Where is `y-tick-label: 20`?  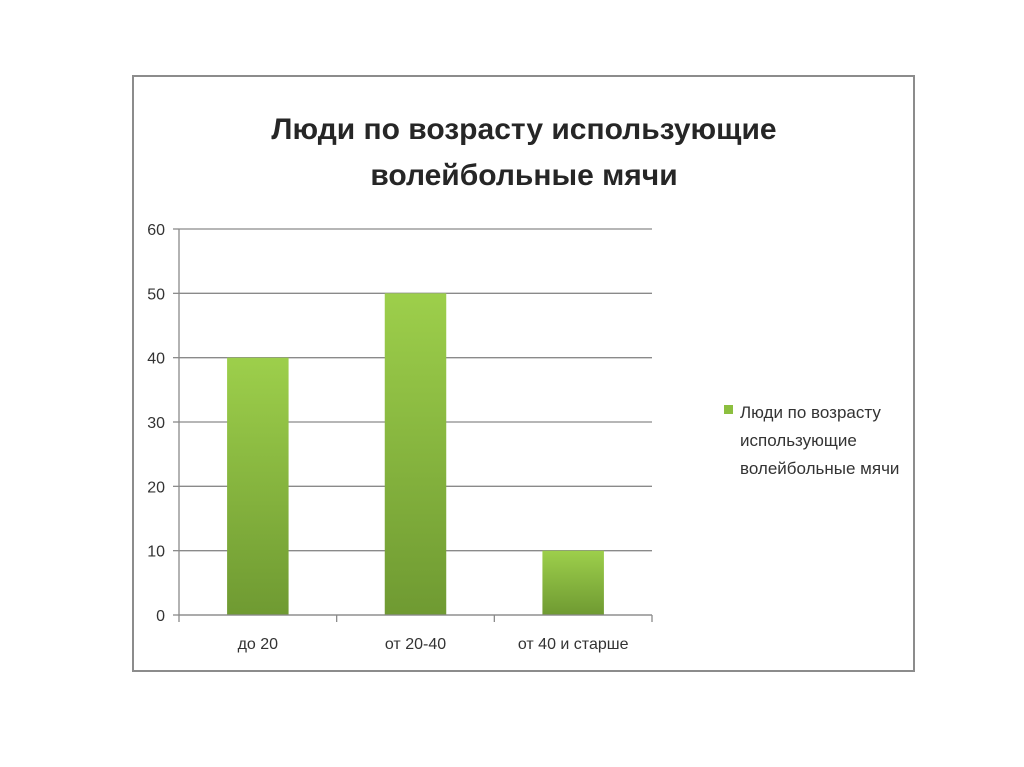
y-tick-label: 20 is located at coordinates (156, 487).